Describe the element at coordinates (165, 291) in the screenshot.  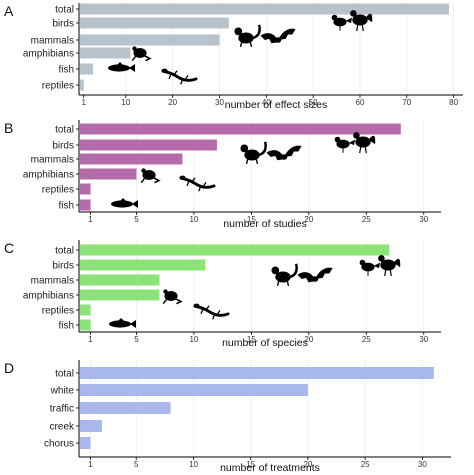
I see `frog-eye` at that location.